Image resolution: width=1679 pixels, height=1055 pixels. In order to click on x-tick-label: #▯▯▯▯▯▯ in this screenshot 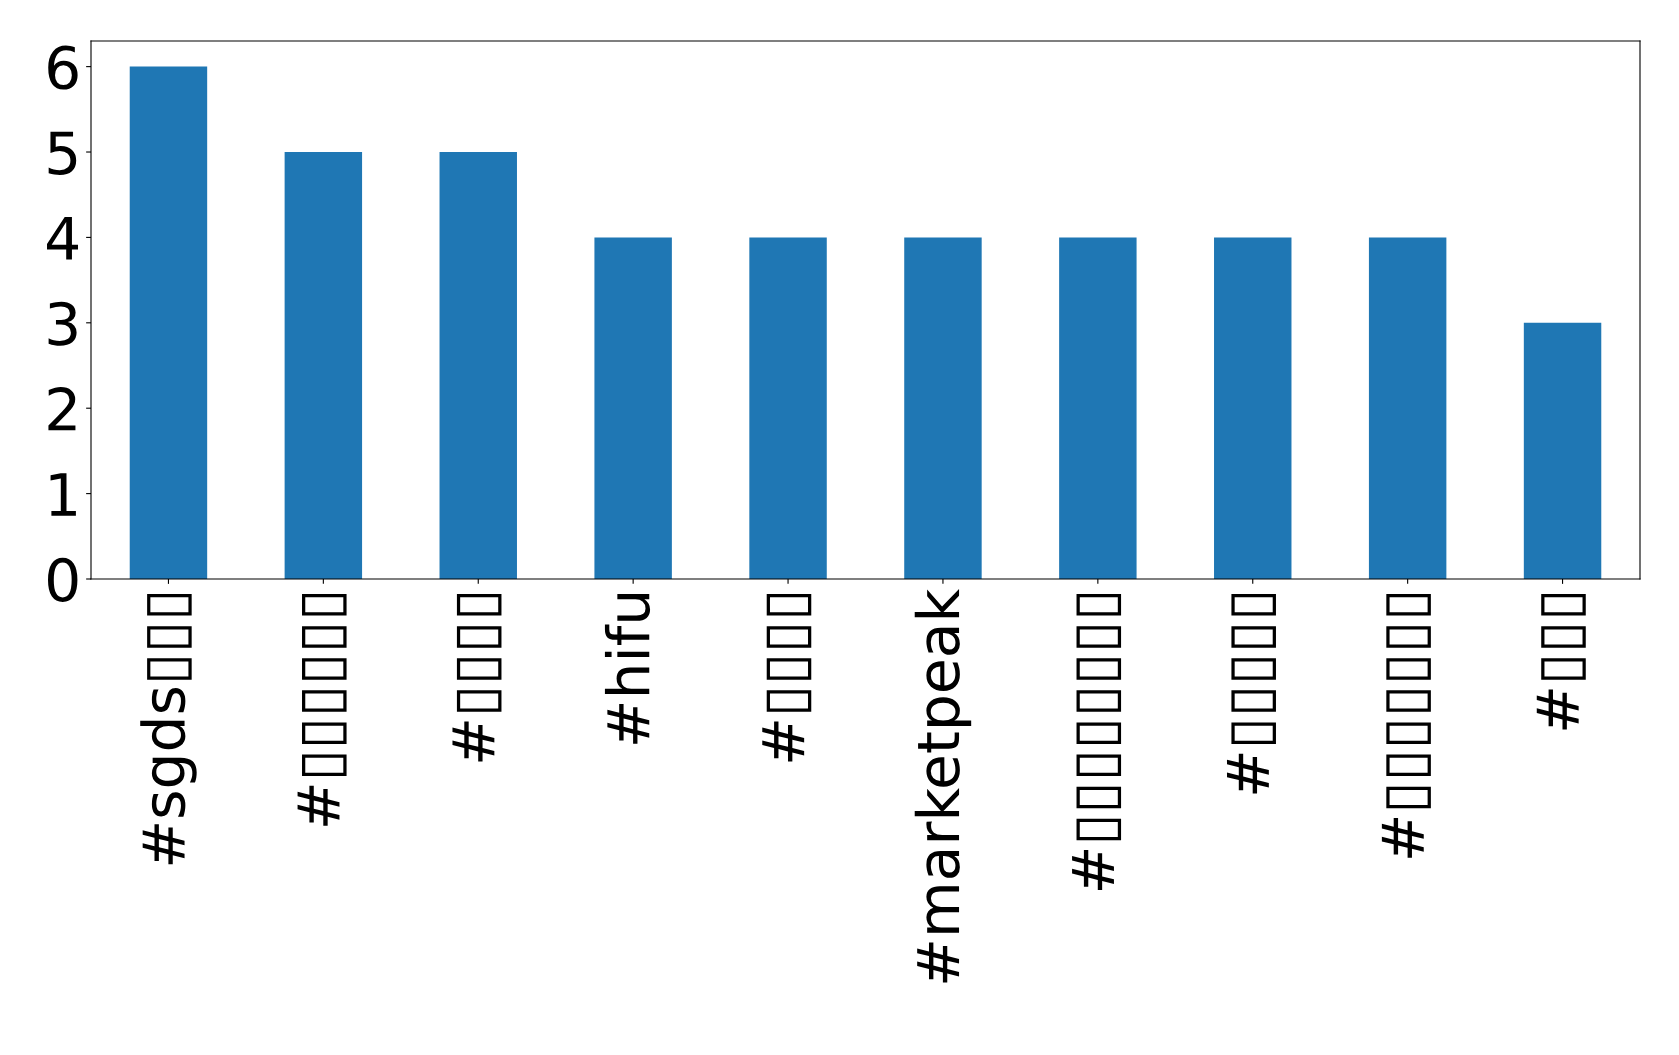, I will do `click(322, 710)`.